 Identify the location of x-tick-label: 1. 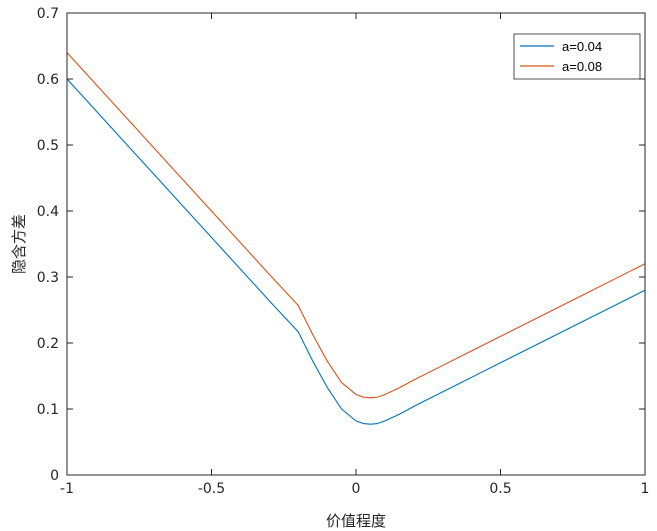
(645, 489).